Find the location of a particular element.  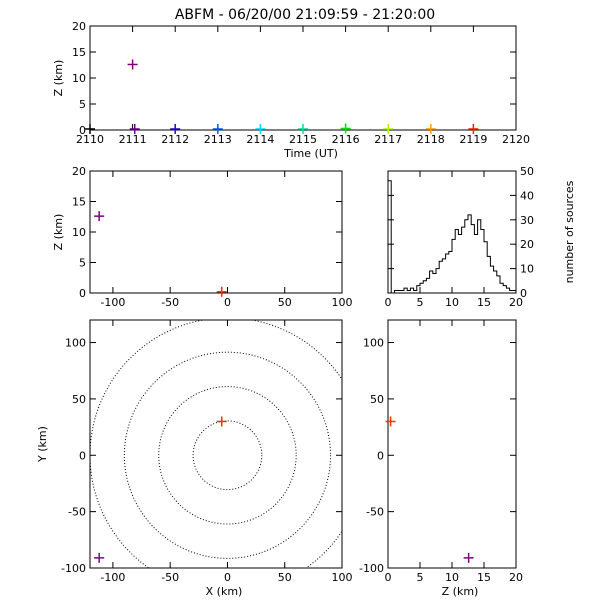

time-height-x-tick-label: 2118 is located at coordinates (431, 139).